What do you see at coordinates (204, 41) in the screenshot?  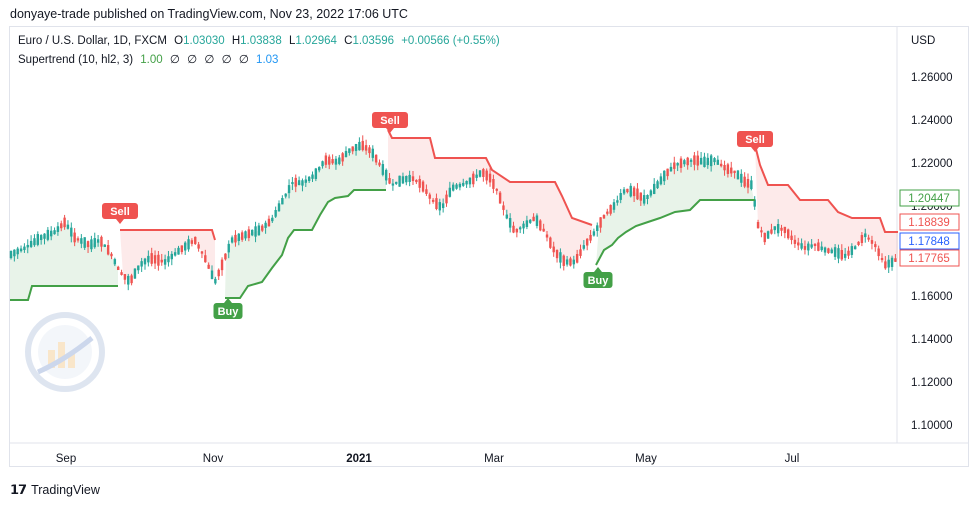 I see `open-value: 1.03030` at bounding box center [204, 41].